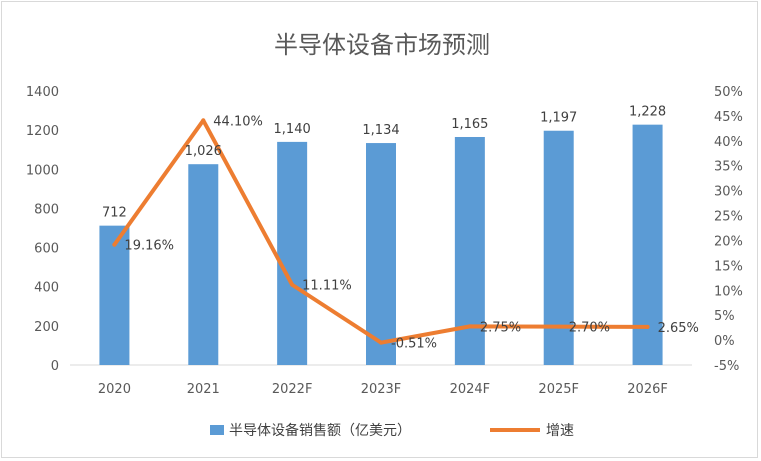 This screenshot has width=761, height=461. I want to click on y-left-tick-label: 1200, so click(42, 131).